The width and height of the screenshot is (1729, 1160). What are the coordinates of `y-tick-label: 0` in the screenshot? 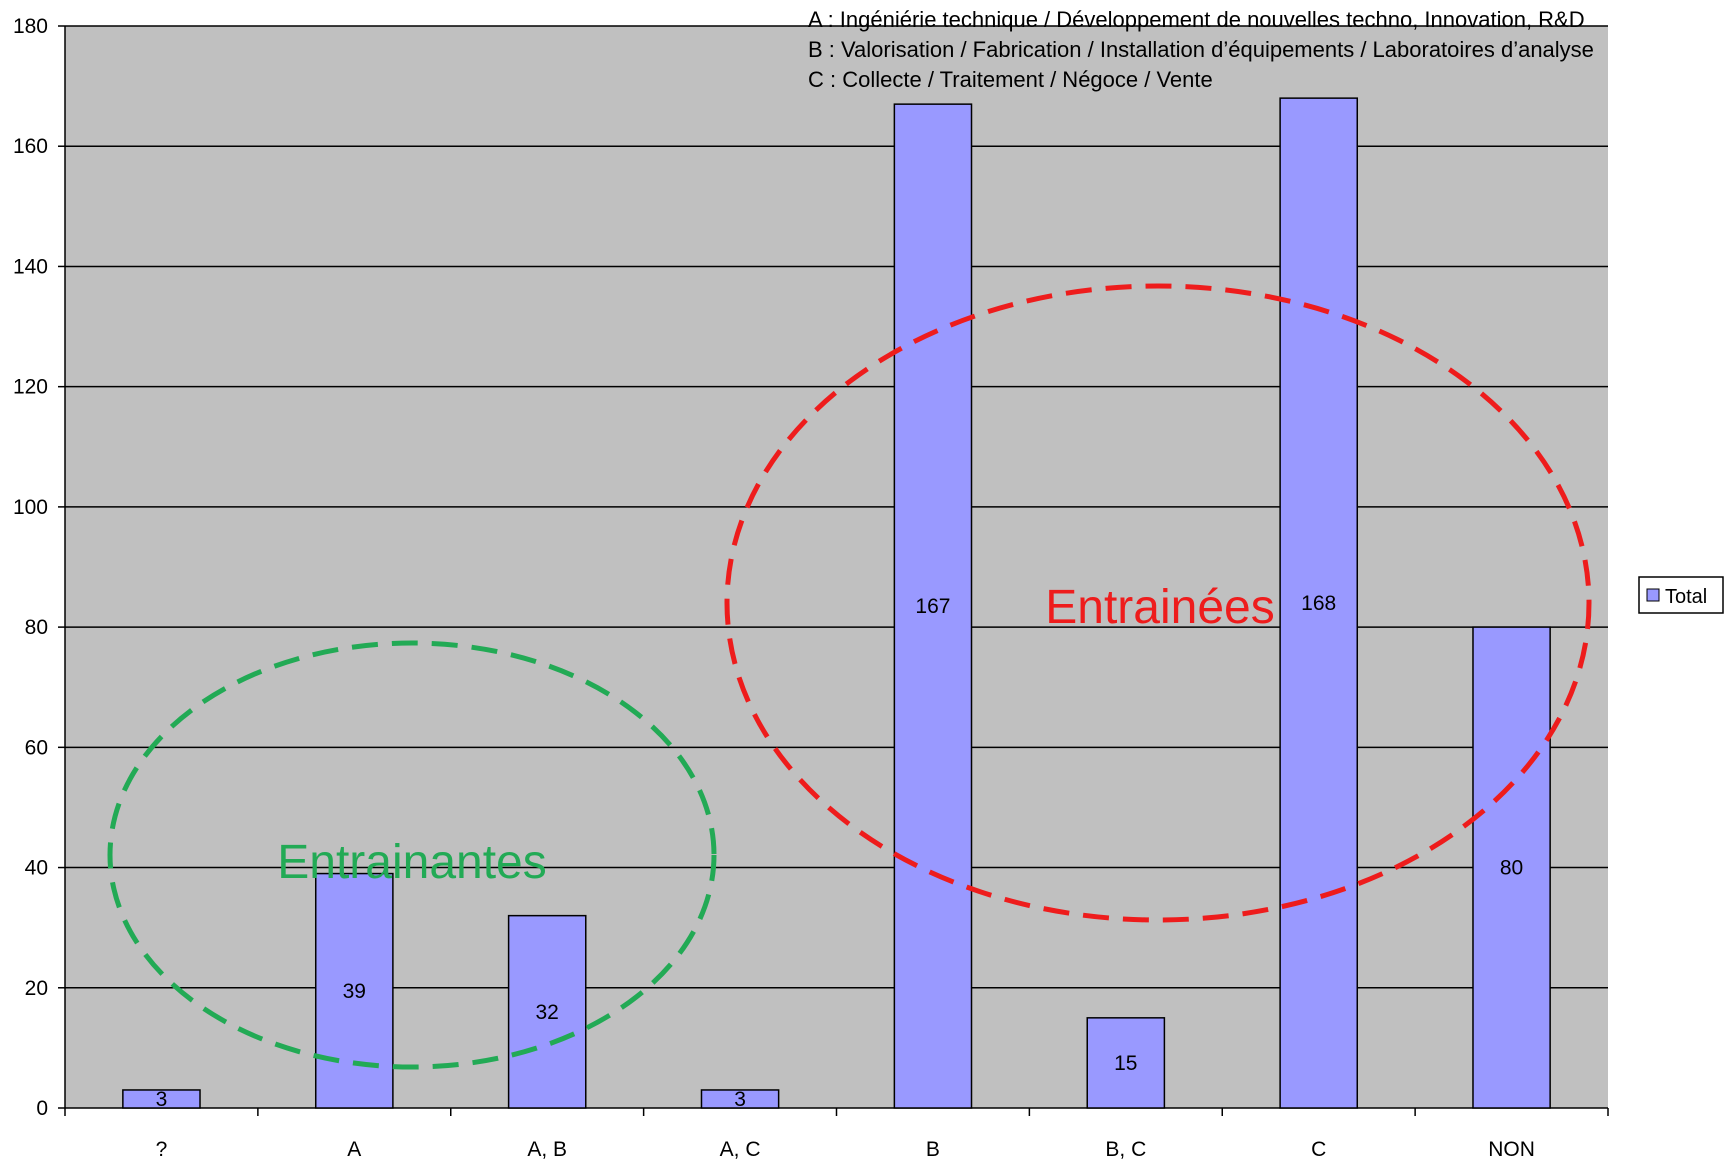 It's located at (42, 1108).